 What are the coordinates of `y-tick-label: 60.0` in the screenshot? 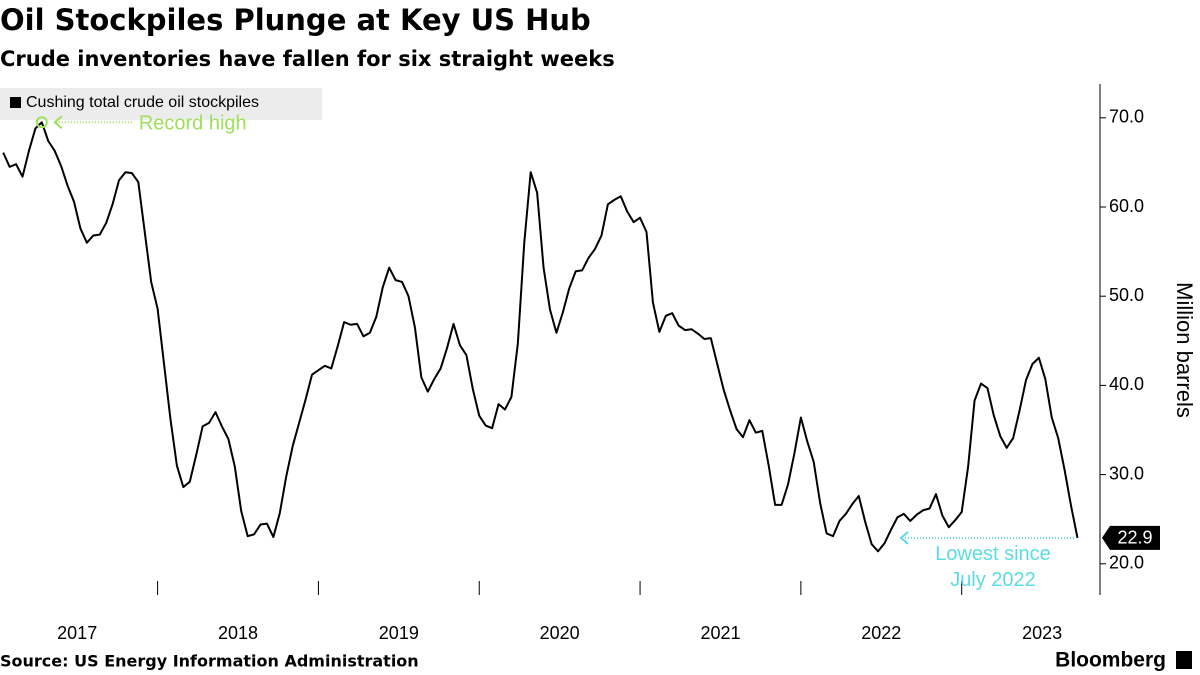 It's located at (1126, 206).